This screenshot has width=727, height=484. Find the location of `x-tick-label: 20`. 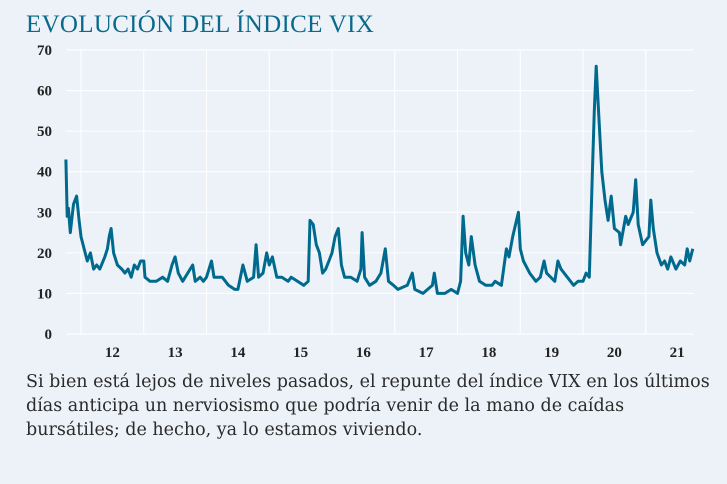

x-tick-label: 20 is located at coordinates (614, 353).